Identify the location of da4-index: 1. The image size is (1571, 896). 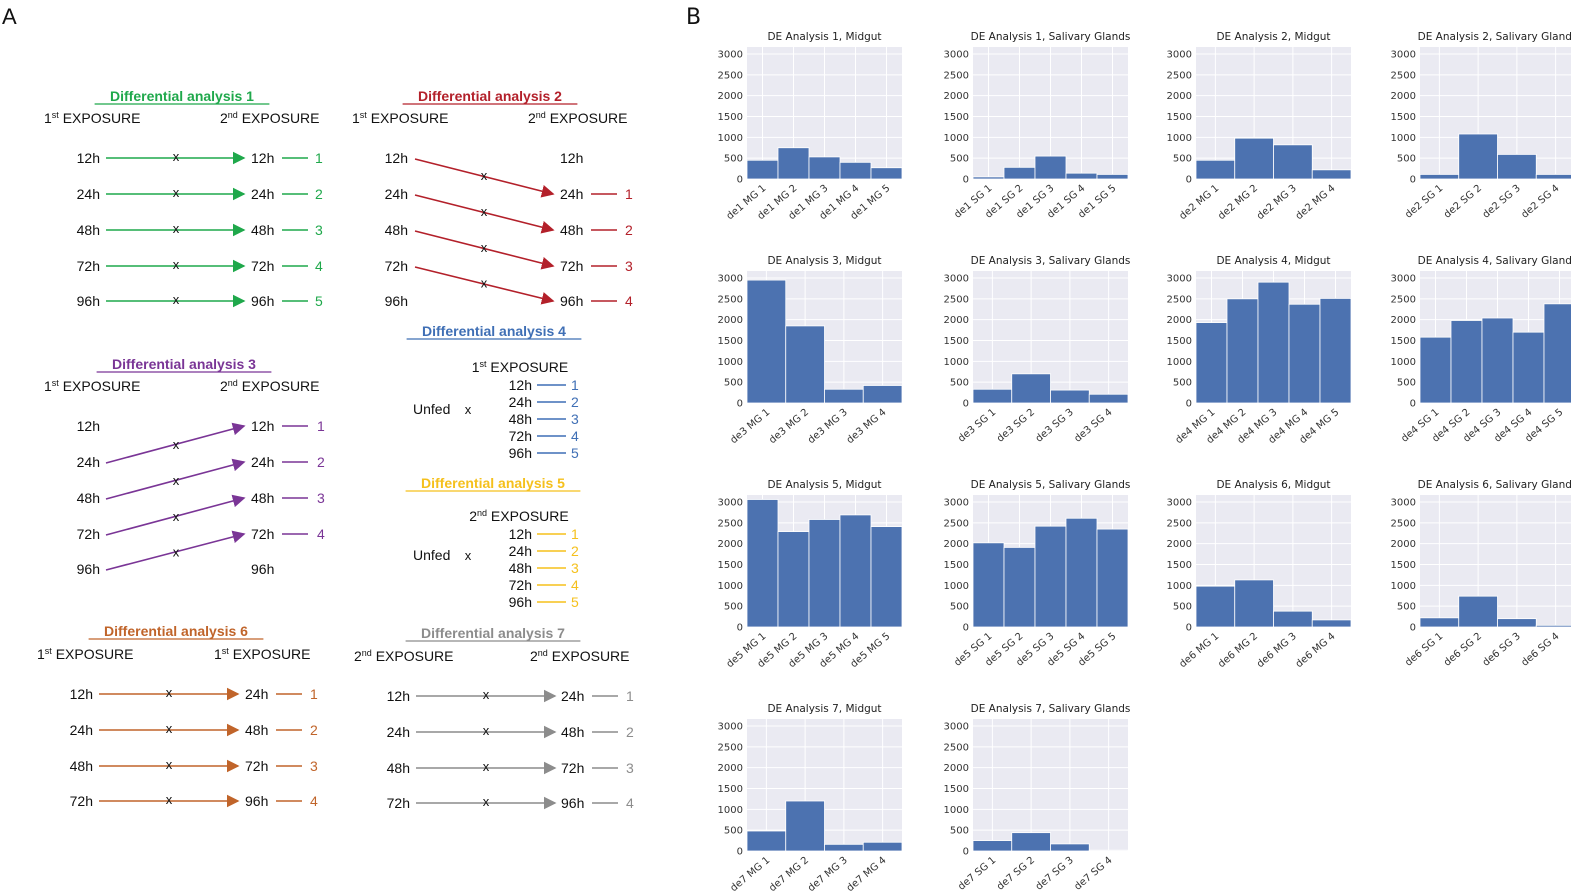
(575, 385).